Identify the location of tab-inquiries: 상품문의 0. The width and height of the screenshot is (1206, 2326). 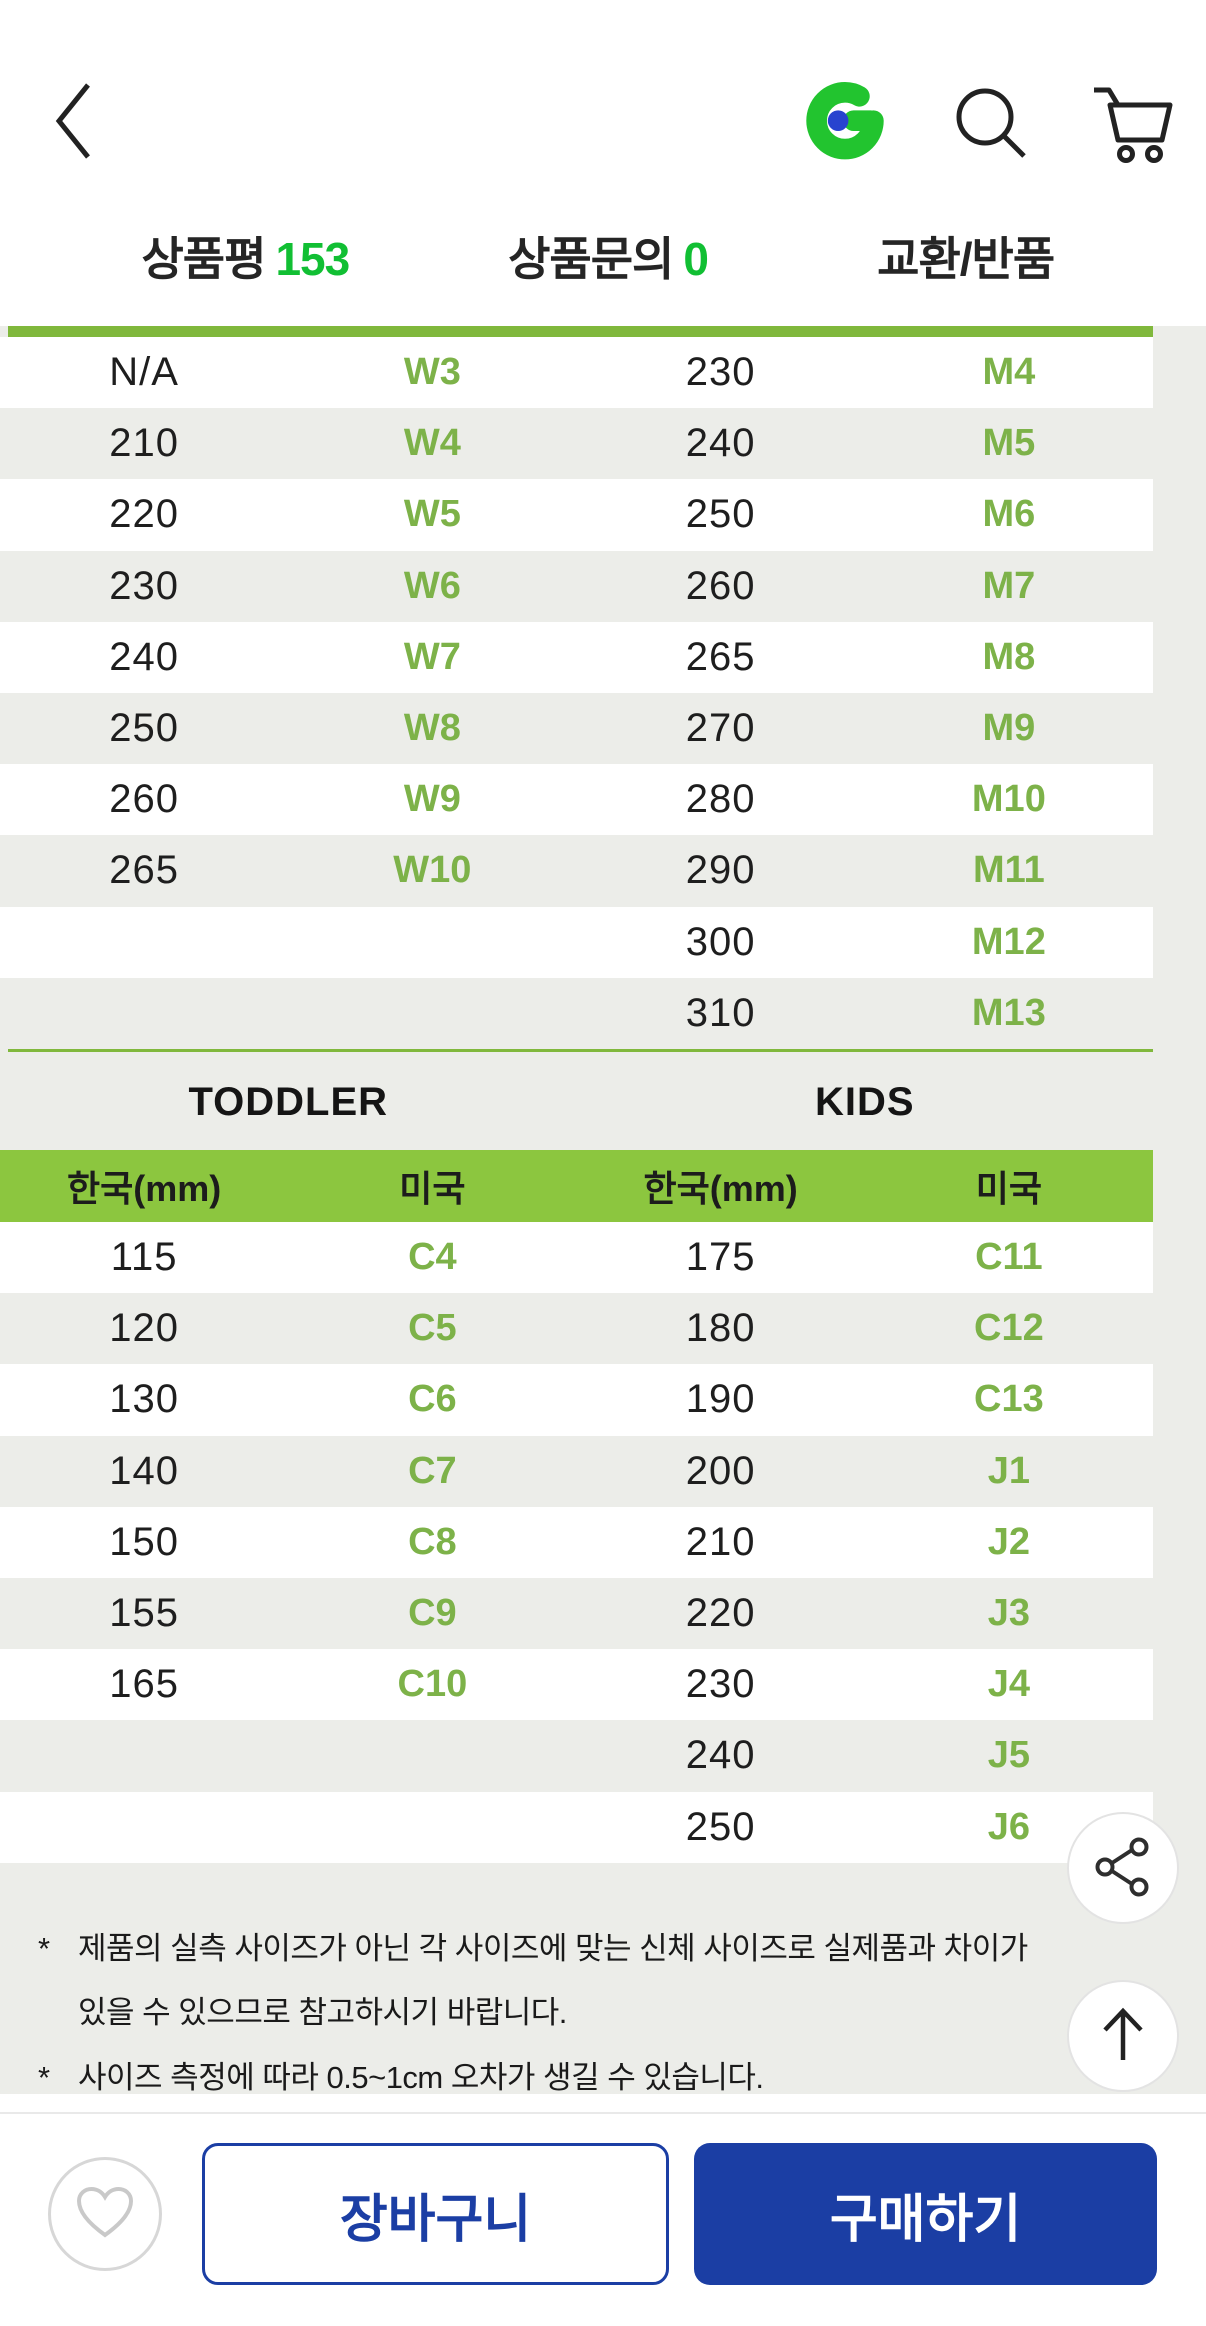
(608, 256).